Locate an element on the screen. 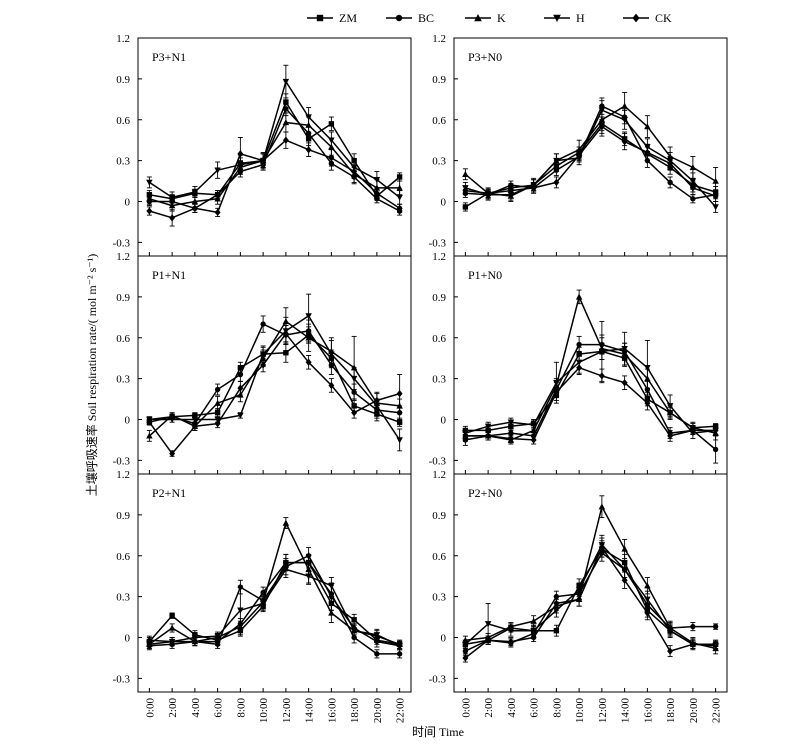 Image resolution: width=800 pixels, height=748 pixels. panel-p3-n1: 1.2 0.9 0.6 0.3 0 -0.3 P3+N1 is located at coordinates (262, 145).